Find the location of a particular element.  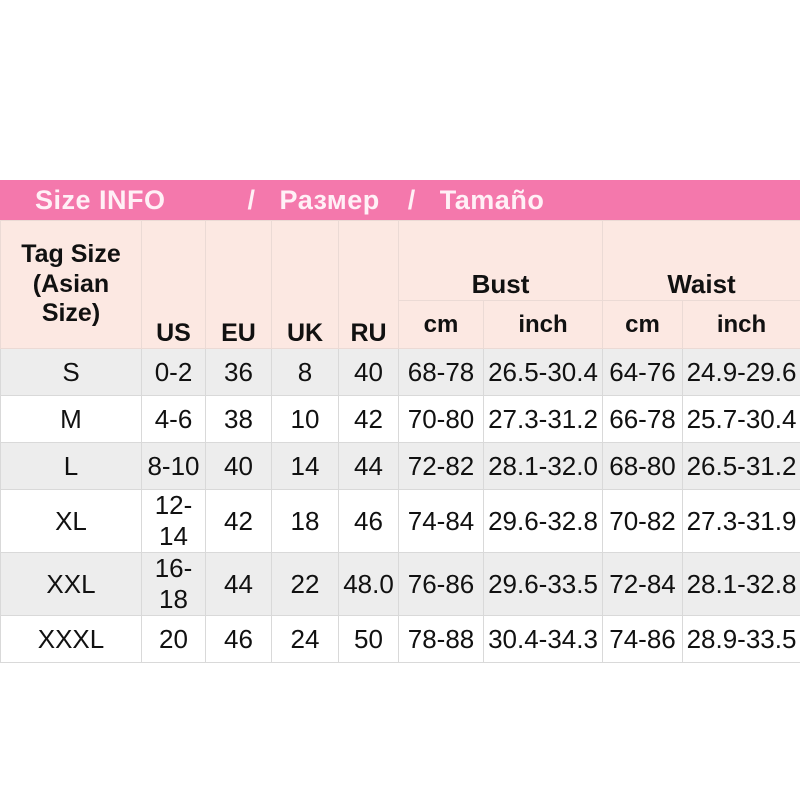

cell-tag-size: S is located at coordinates (71, 372).